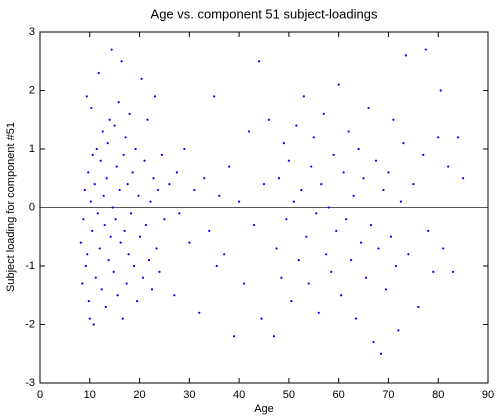 The width and height of the screenshot is (497, 418). Describe the element at coordinates (488, 395) in the screenshot. I see `x-tick-label: 90` at that location.